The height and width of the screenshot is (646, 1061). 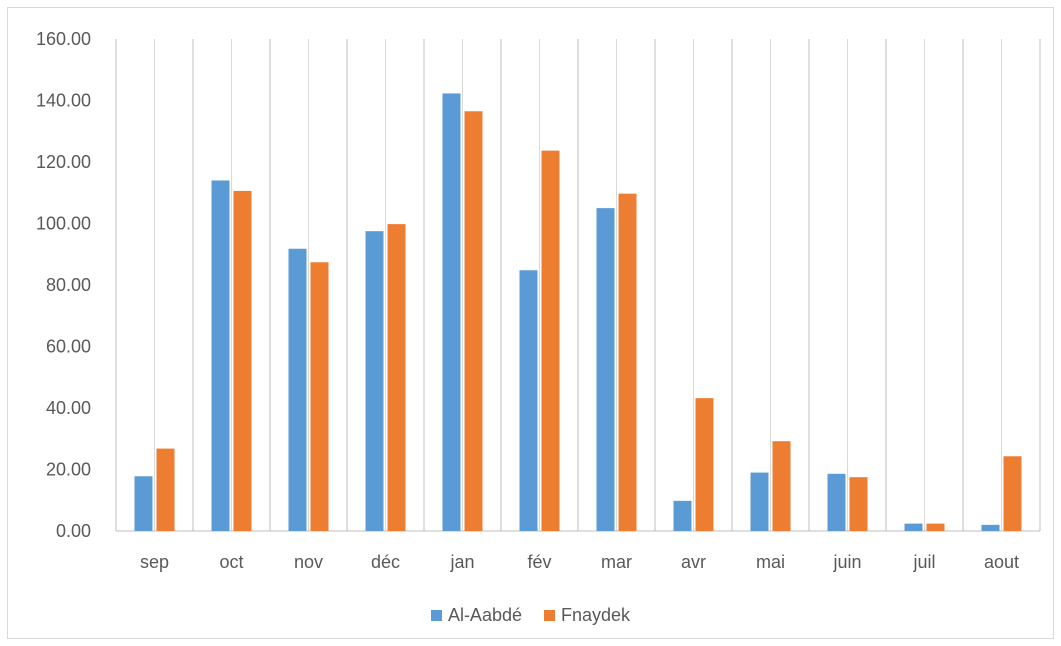 What do you see at coordinates (297, 389) in the screenshot?
I see `bar-al-aabde-nov` at bounding box center [297, 389].